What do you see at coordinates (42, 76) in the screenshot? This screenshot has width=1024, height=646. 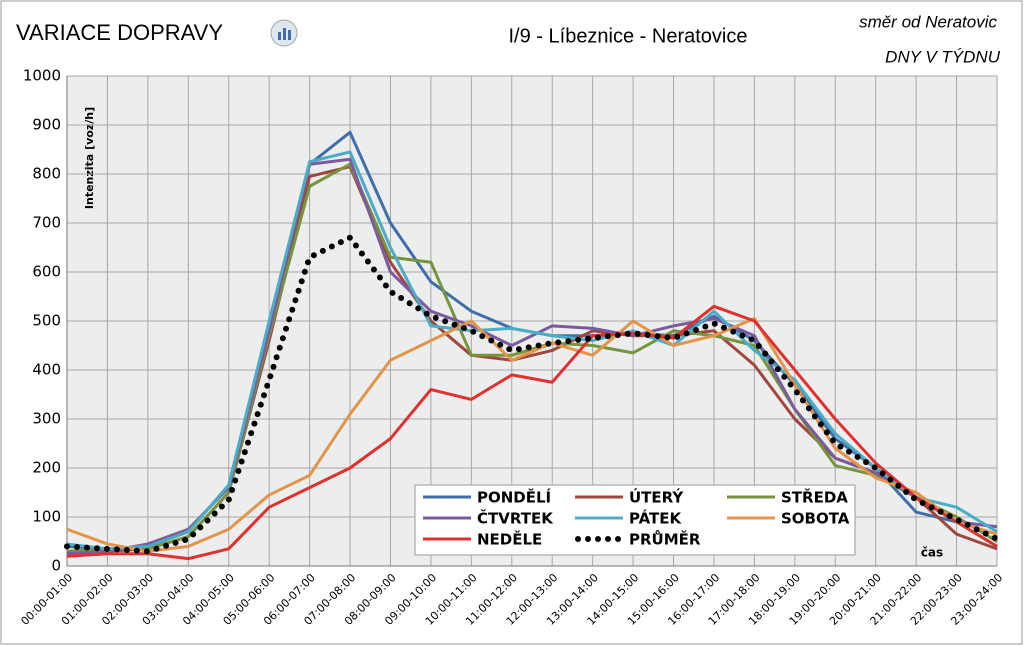 I see `y-tick-label: 1000` at bounding box center [42, 76].